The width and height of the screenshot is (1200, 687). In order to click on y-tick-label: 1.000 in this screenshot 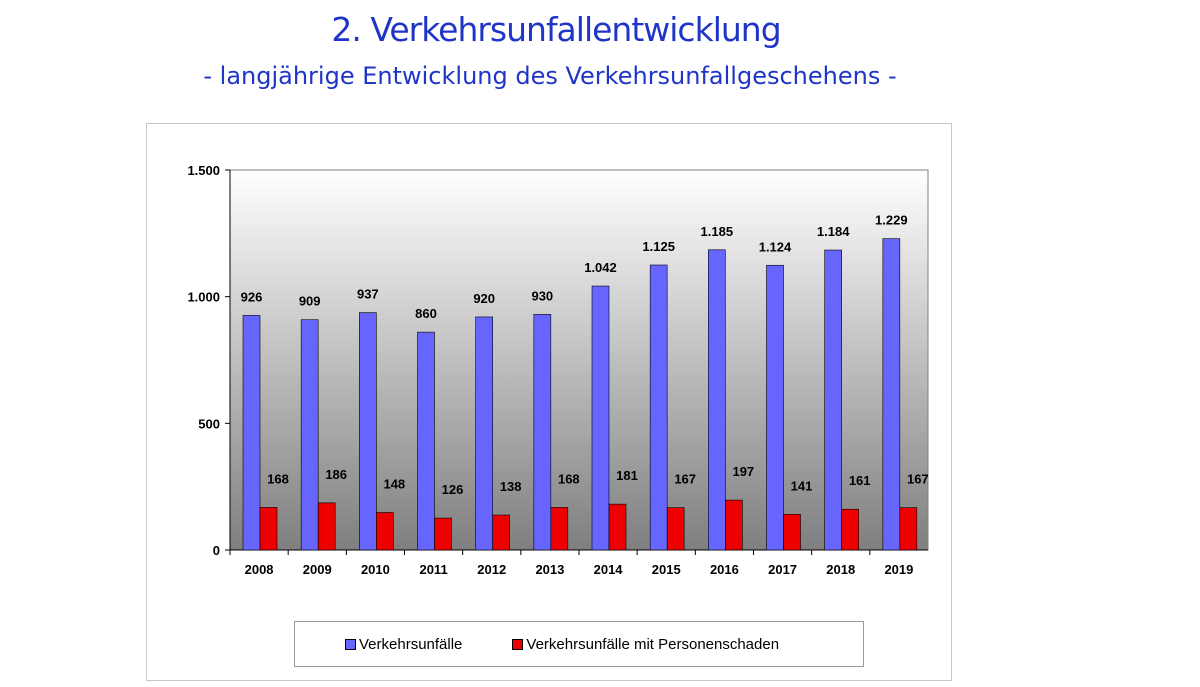, I will do `click(203, 297)`.